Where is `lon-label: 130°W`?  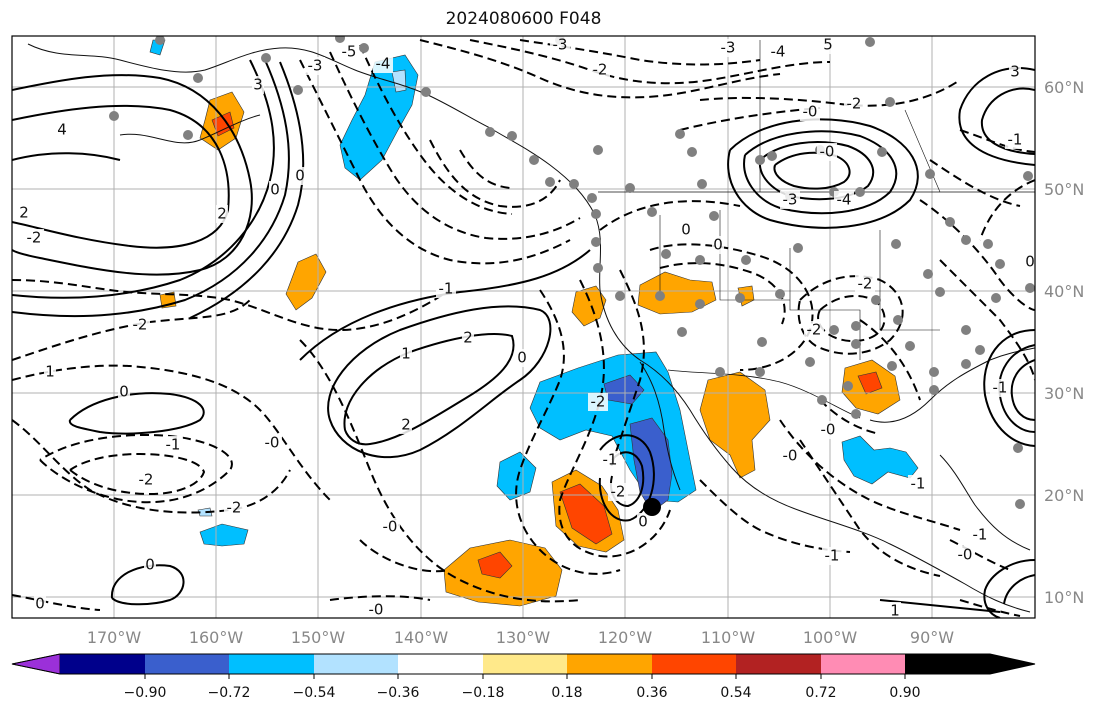
lon-label: 130°W is located at coordinates (523, 637).